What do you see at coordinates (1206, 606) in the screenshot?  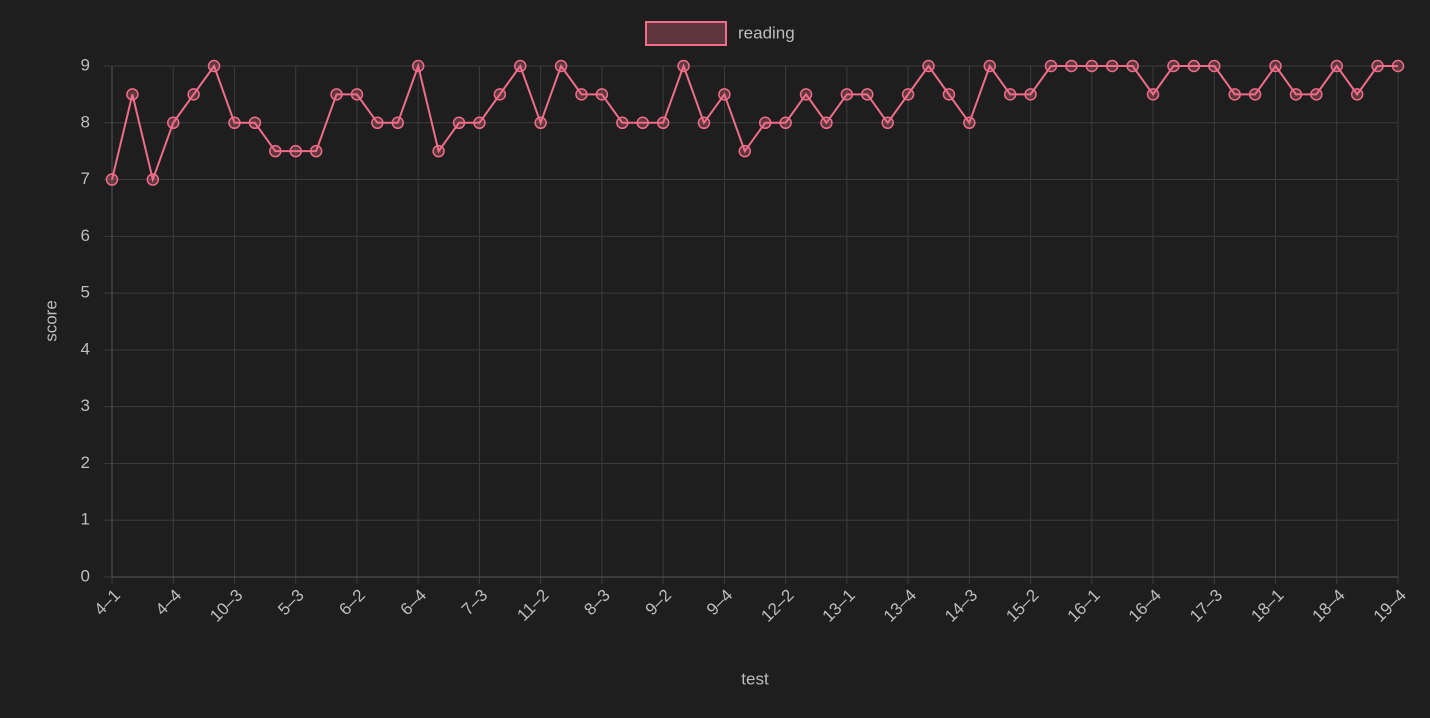 I see `x-tick-label: 17–3` at bounding box center [1206, 606].